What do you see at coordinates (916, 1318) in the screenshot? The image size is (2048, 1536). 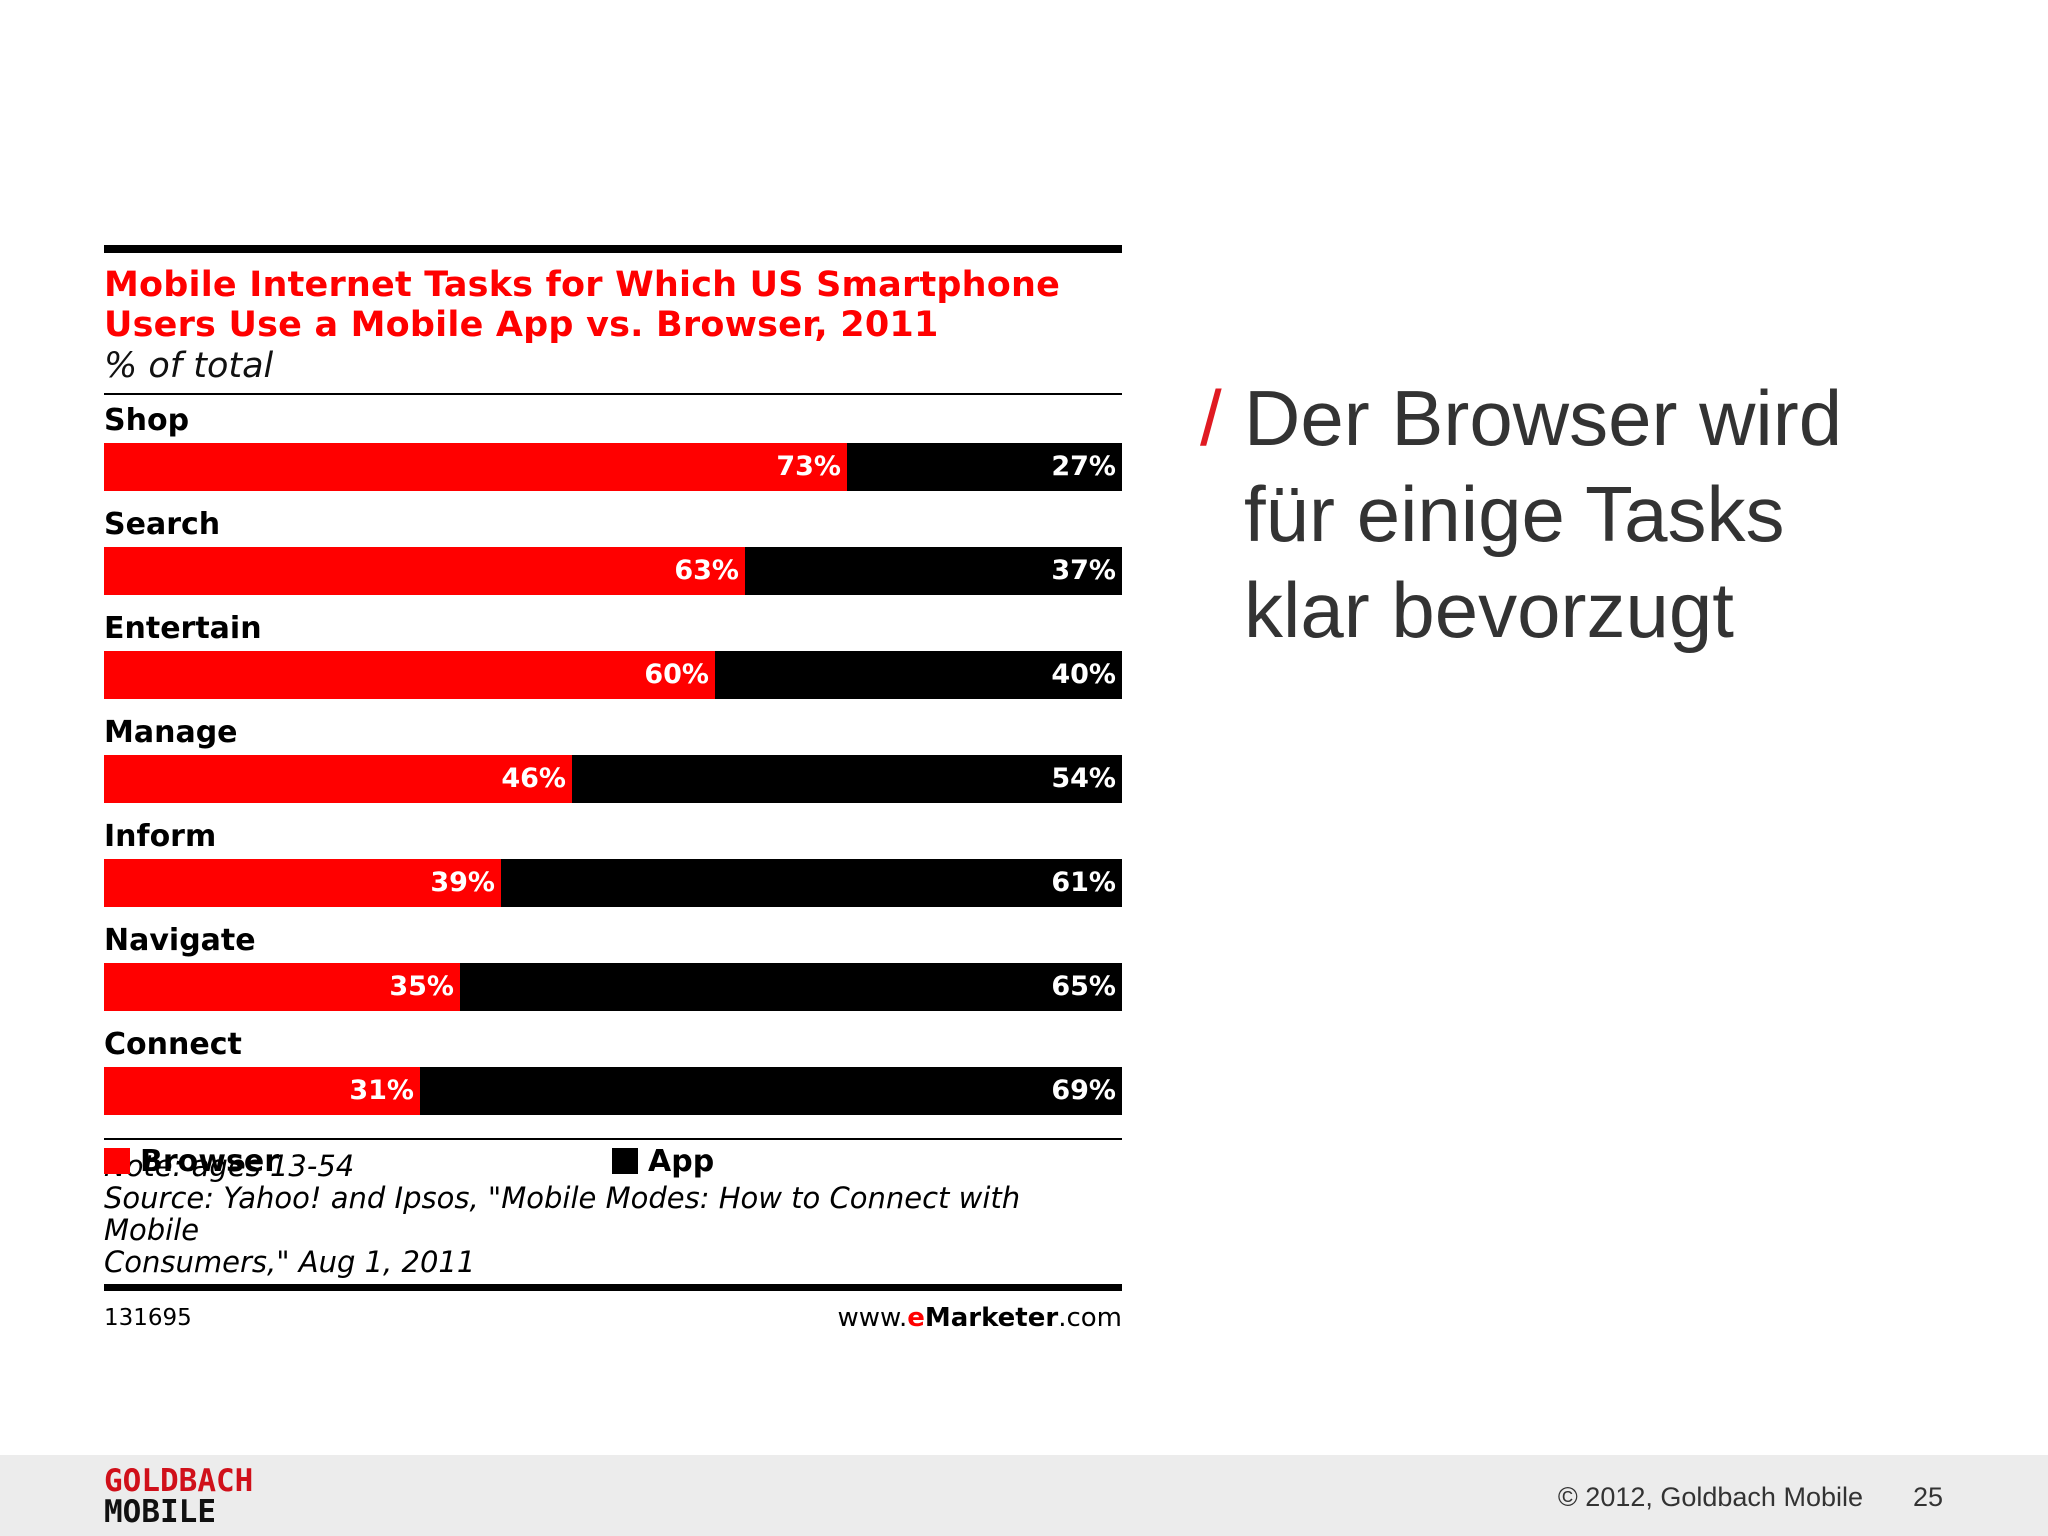 I see `brand-e: e` at bounding box center [916, 1318].